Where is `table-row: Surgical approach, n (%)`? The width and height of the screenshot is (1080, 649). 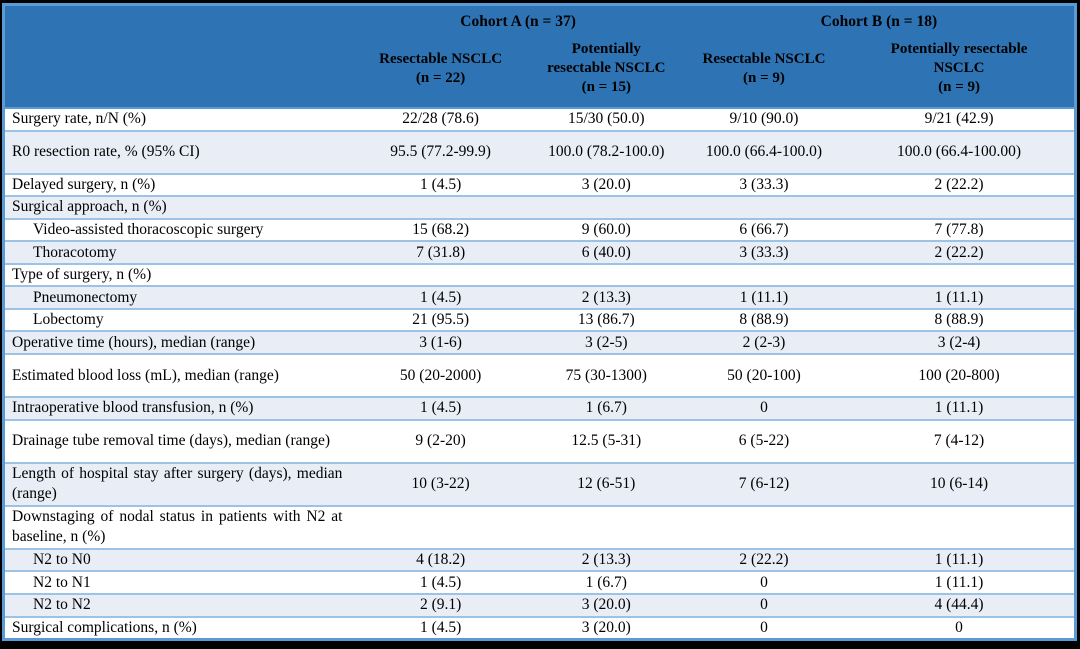 table-row: Surgical approach, n (%) is located at coordinates (539, 208).